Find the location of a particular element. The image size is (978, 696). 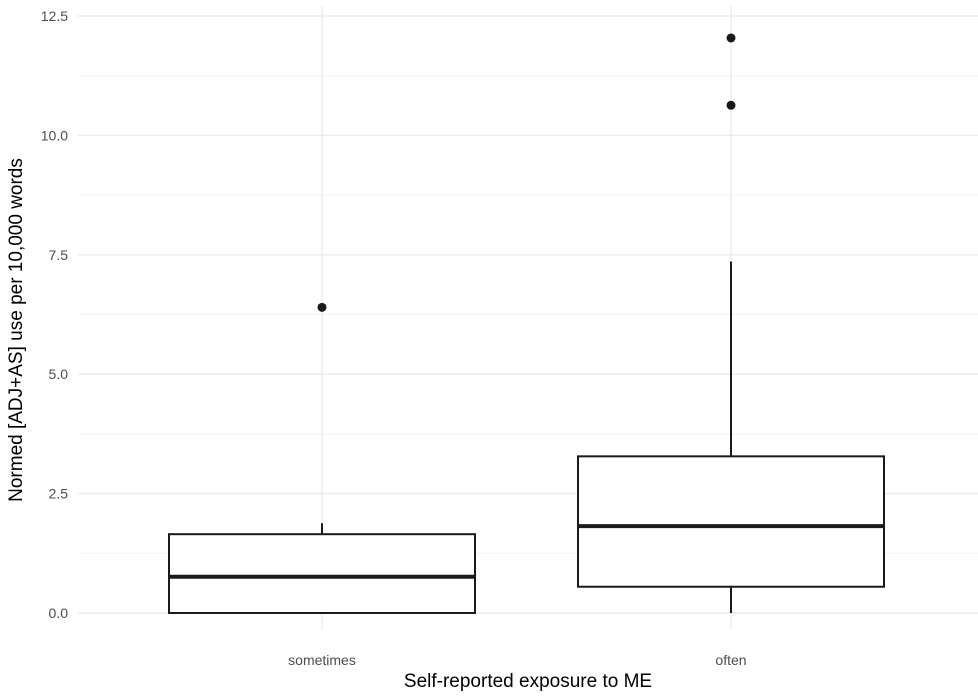

x-tick-label: sometimes is located at coordinates (322, 660).